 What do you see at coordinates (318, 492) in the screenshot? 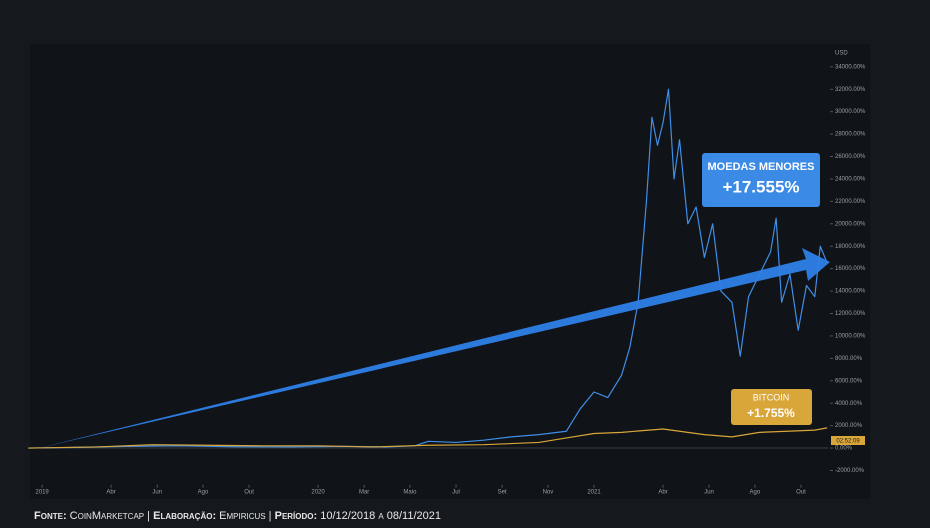
I see `x-tick-label: 2020` at bounding box center [318, 492].